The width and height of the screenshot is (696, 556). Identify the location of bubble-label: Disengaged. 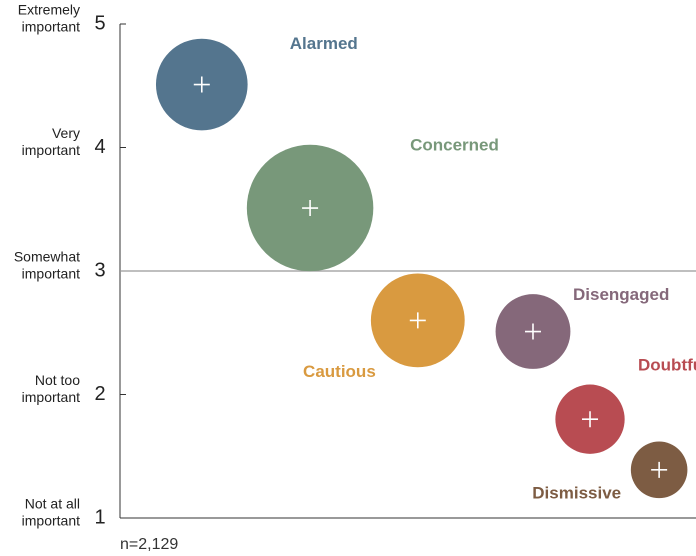
(621, 294).